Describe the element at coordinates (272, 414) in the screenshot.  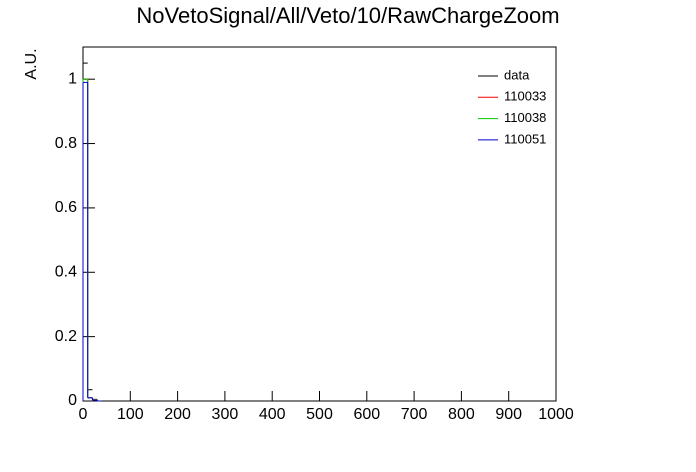
I see `x-tick-label: 400` at that location.